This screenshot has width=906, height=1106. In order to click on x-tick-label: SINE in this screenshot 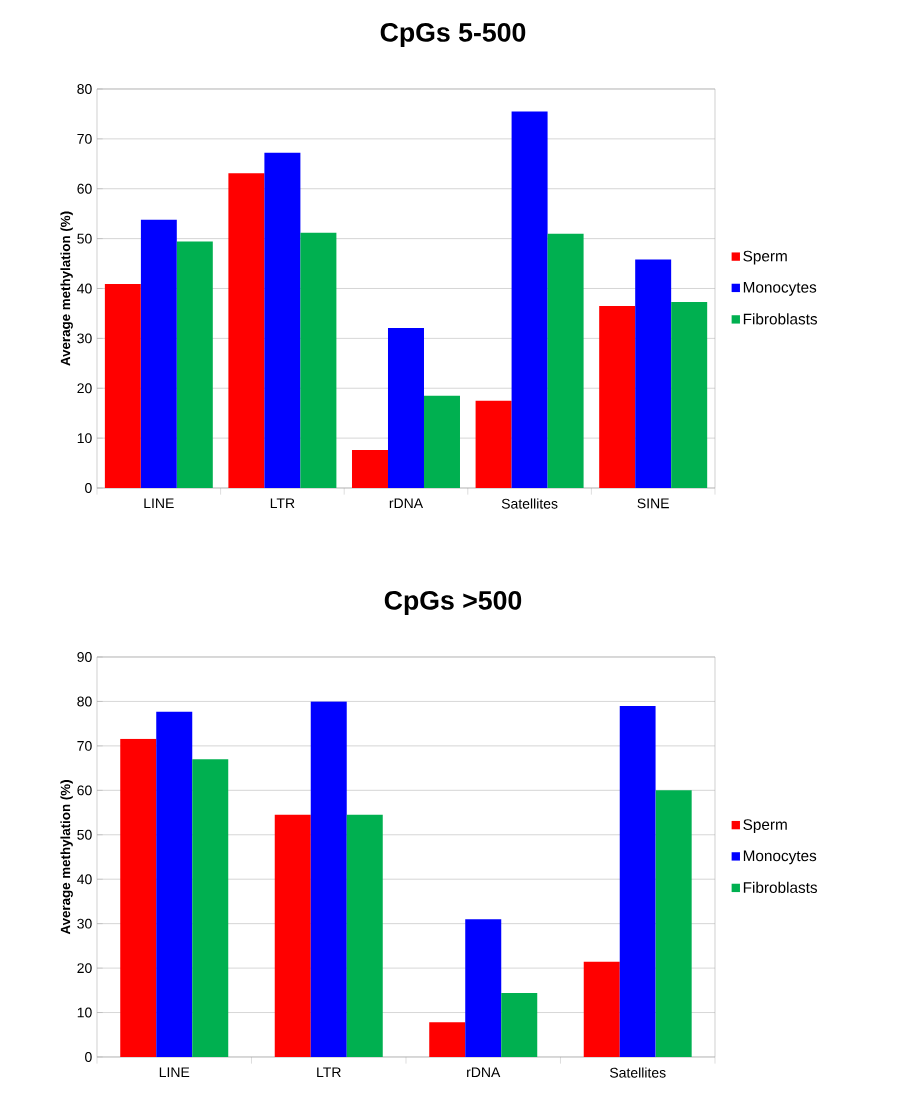, I will do `click(653, 503)`.